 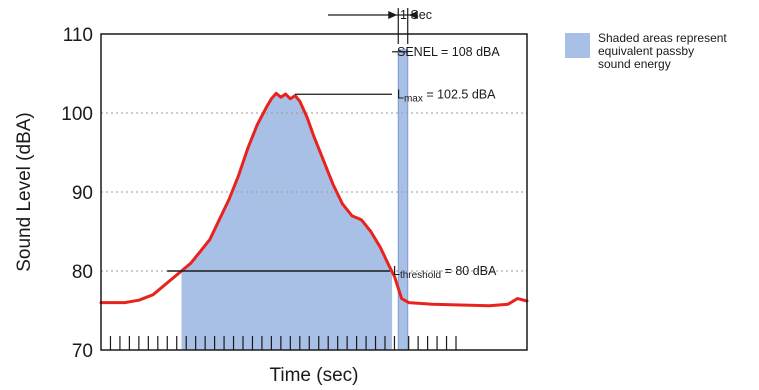 What do you see at coordinates (396, 271) in the screenshot?
I see `threshold-main: L` at bounding box center [396, 271].